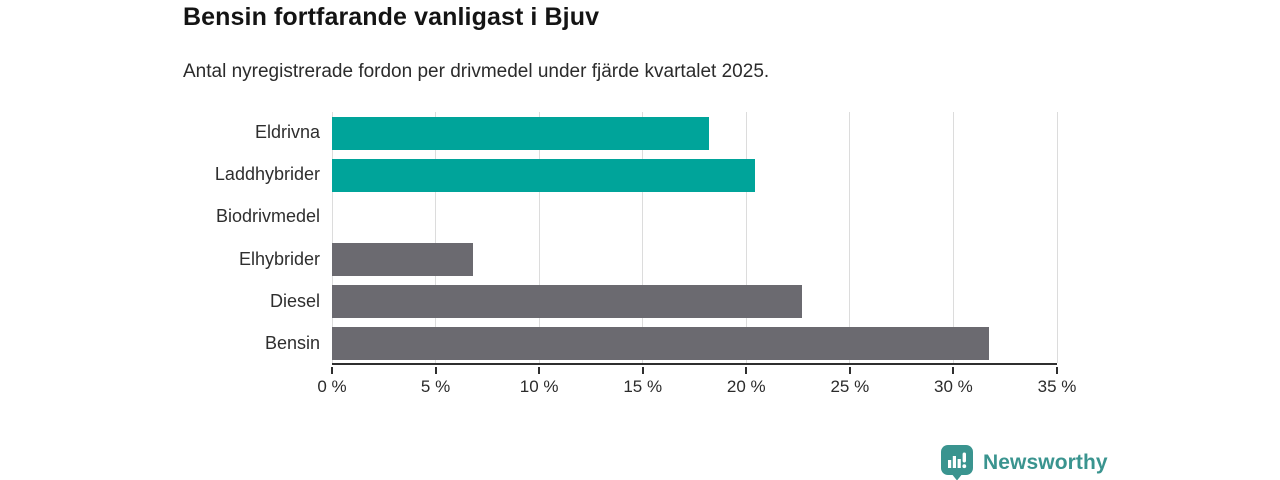  I want to click on category-label: Biodrivmedel, so click(267, 216).